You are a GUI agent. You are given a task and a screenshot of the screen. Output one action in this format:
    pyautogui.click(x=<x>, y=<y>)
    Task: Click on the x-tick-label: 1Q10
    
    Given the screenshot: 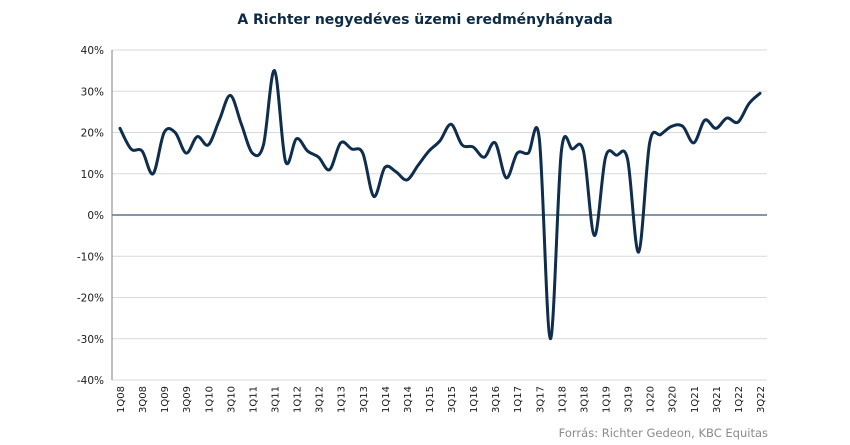 What is the action you would take?
    pyautogui.click(x=209, y=399)
    